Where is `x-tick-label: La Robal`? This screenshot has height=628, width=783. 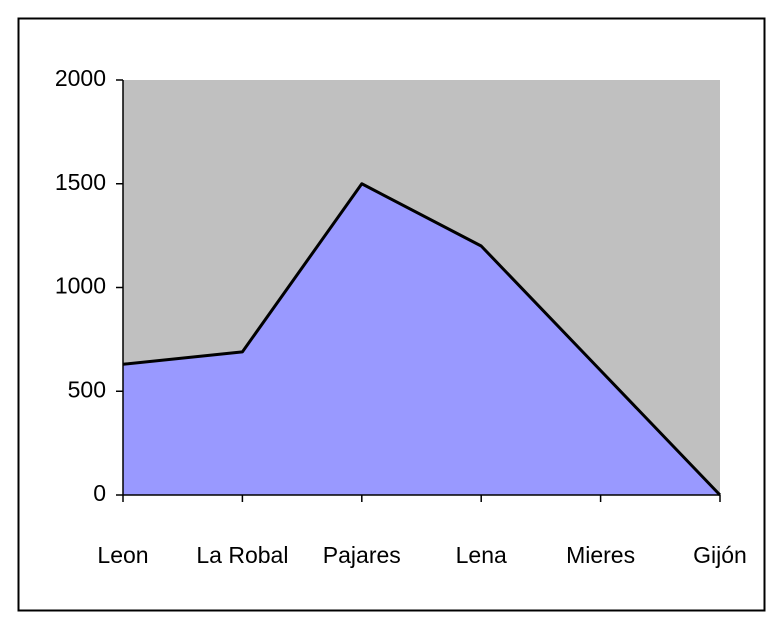 x-tick-label: La Robal is located at coordinates (242, 555).